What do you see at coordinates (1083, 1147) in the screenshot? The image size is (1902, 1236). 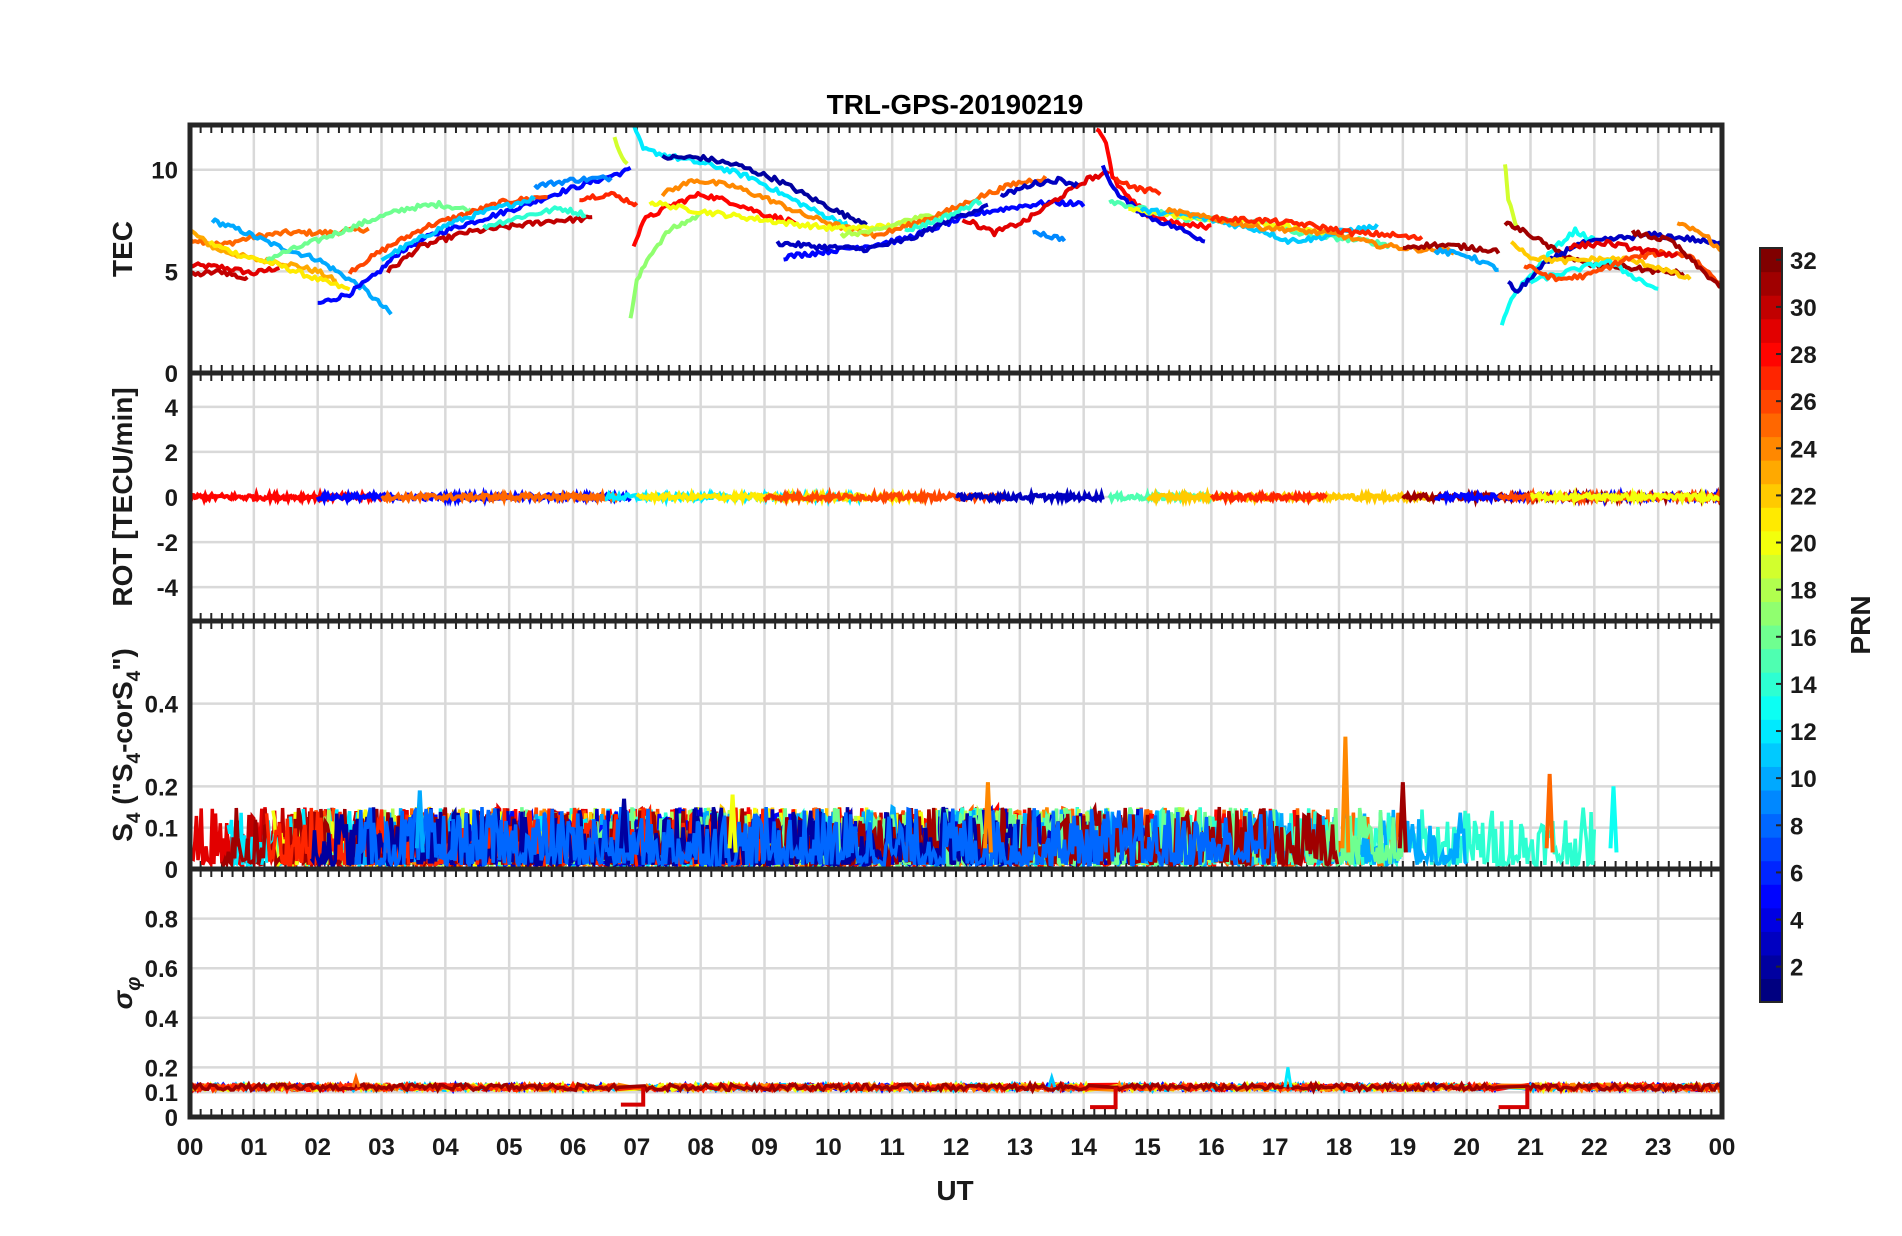 I see `x-tick-label: 14` at bounding box center [1083, 1147].